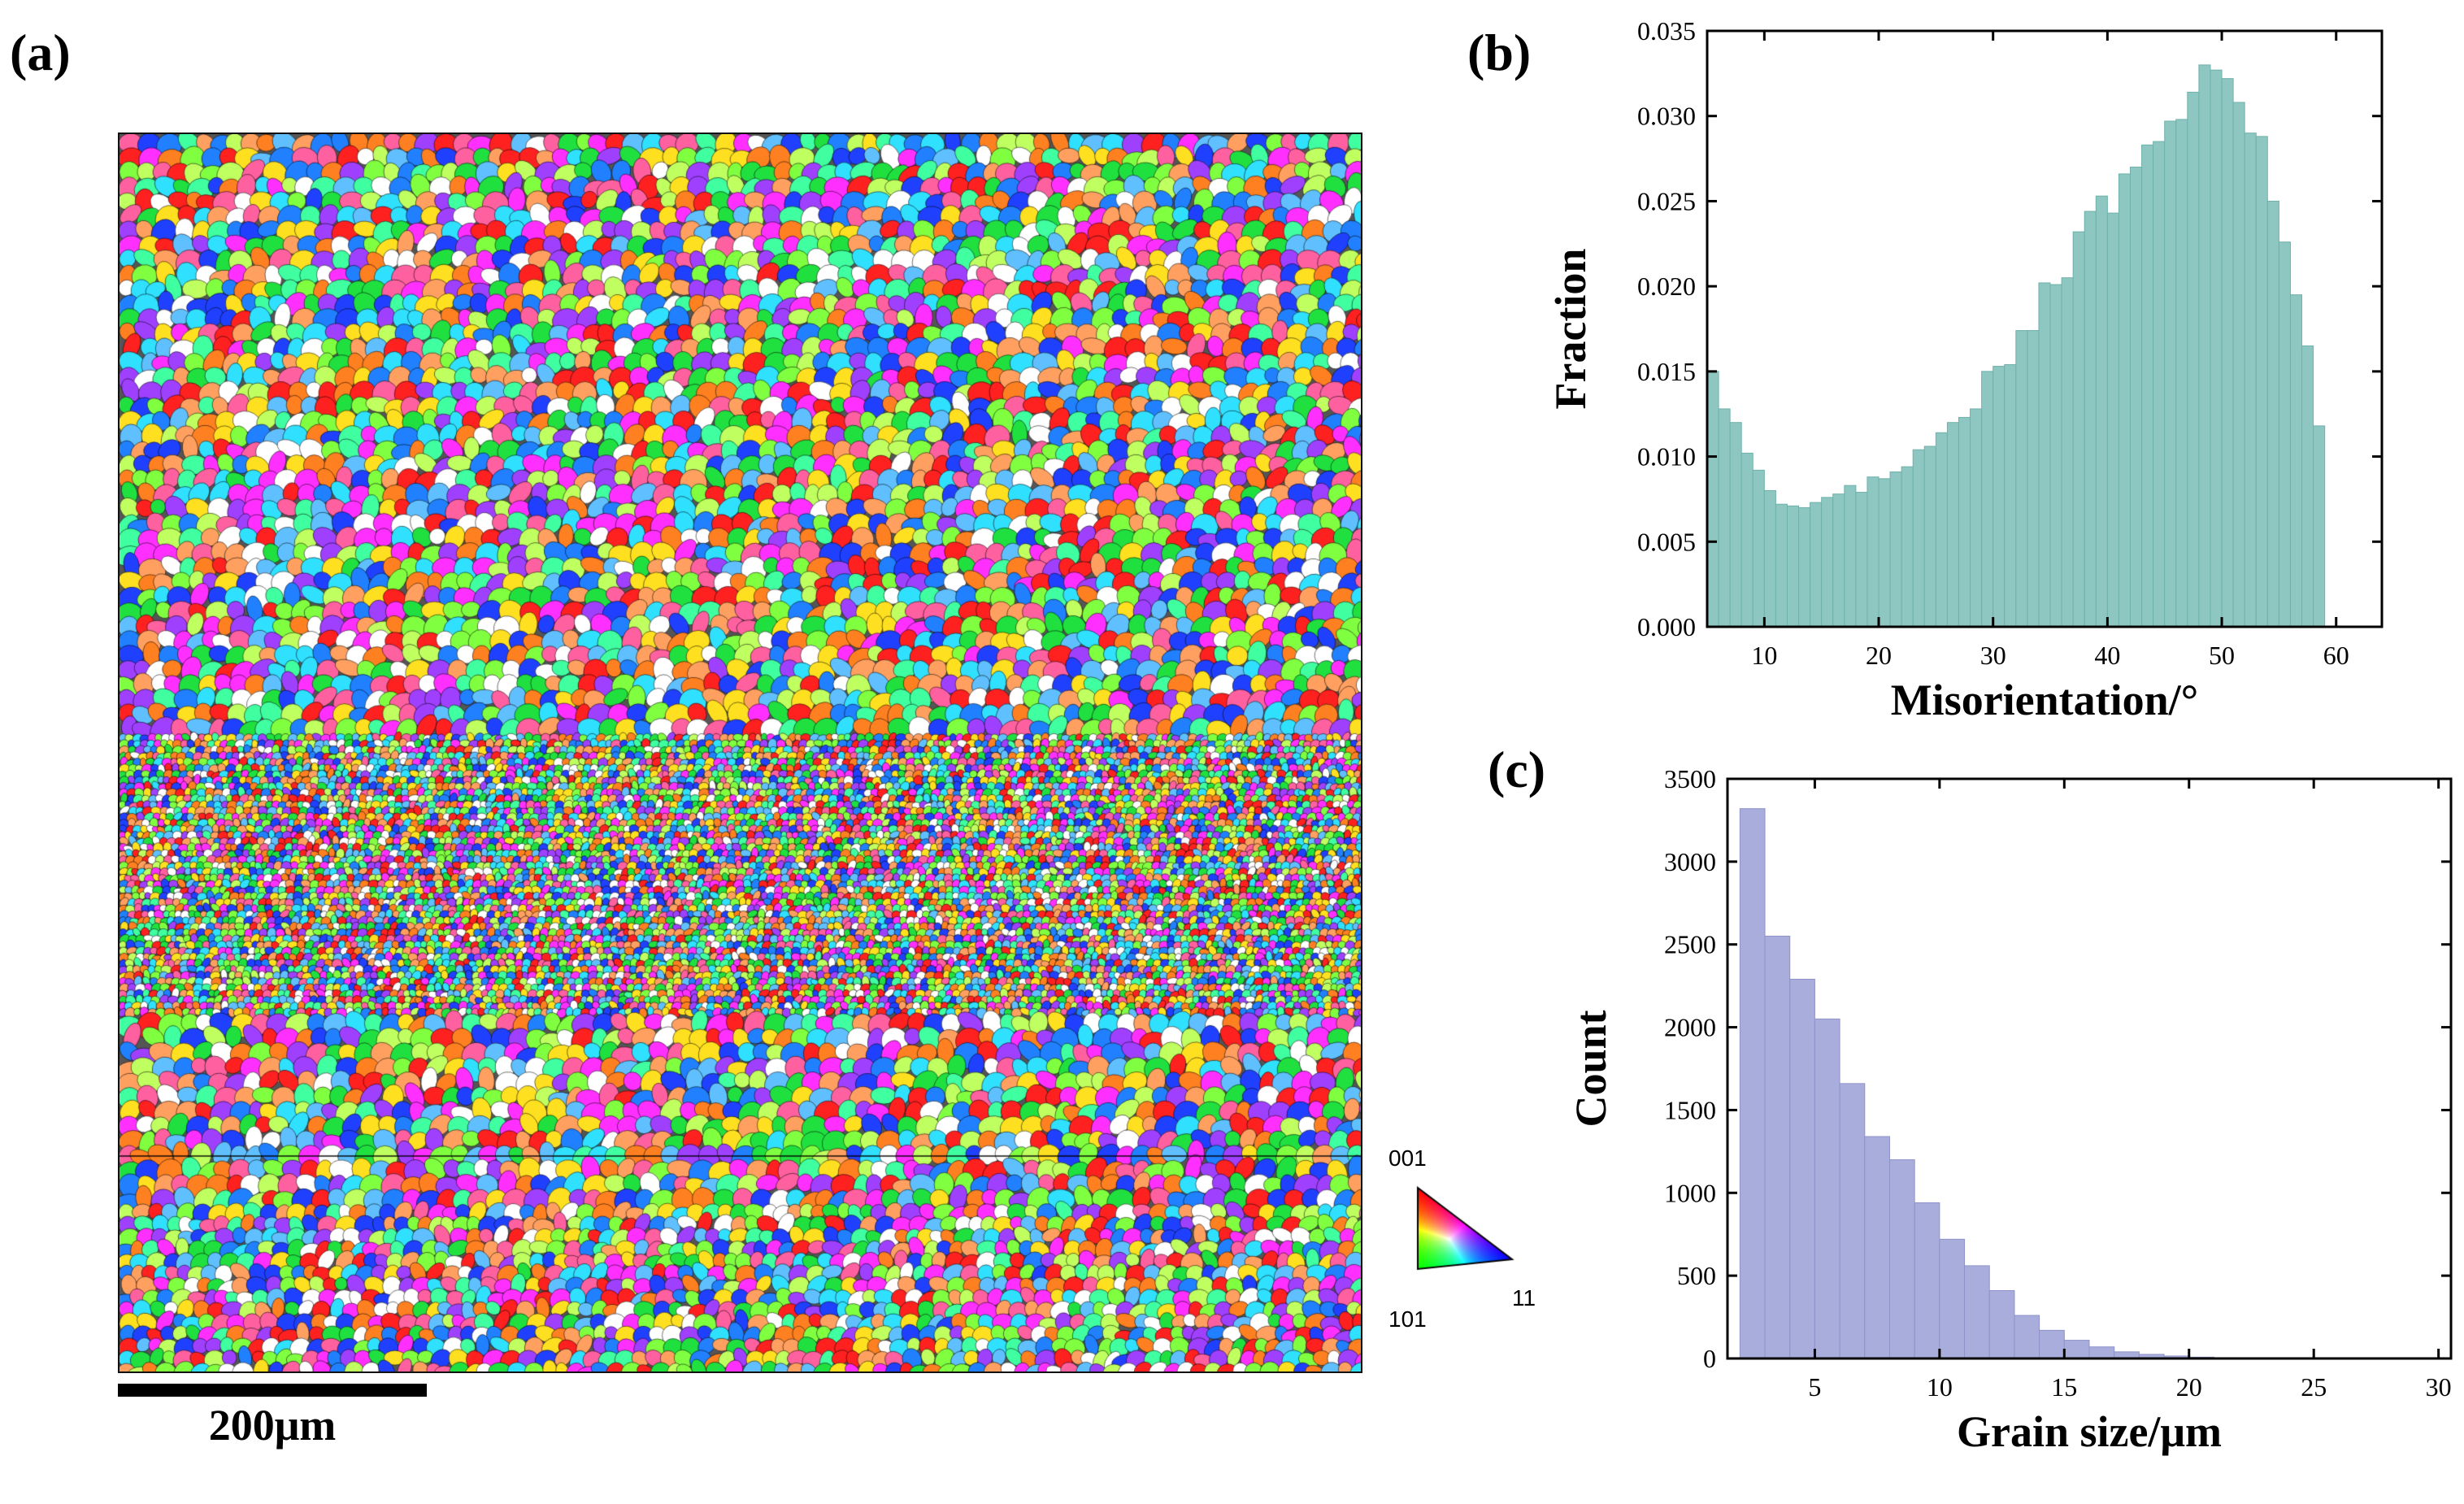 The width and height of the screenshot is (2464, 1504). I want to click on ipf-label-101: 101, so click(1407, 1319).